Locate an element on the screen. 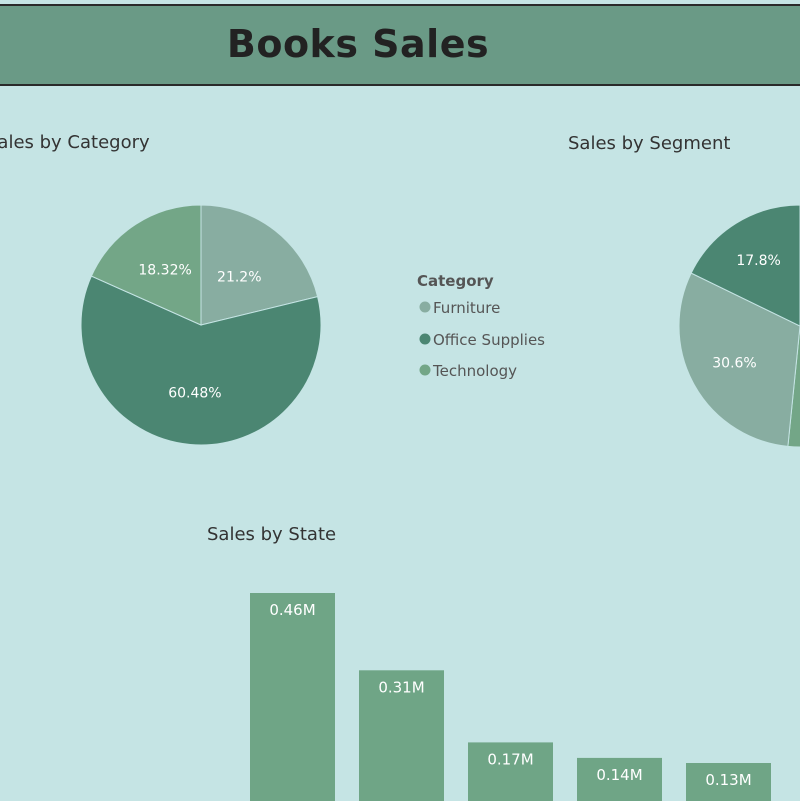 This screenshot has width=800, height=801. legend-item-technology: Technology is located at coordinates (468, 371).